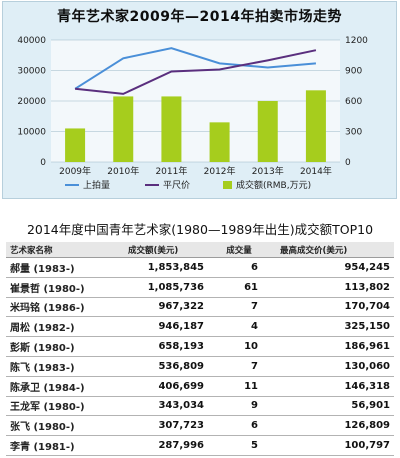 Image resolution: width=400 pixels, height=458 pixels. Describe the element at coordinates (356, 41) in the screenshot. I see `y2-tick-label: 1200` at that location.